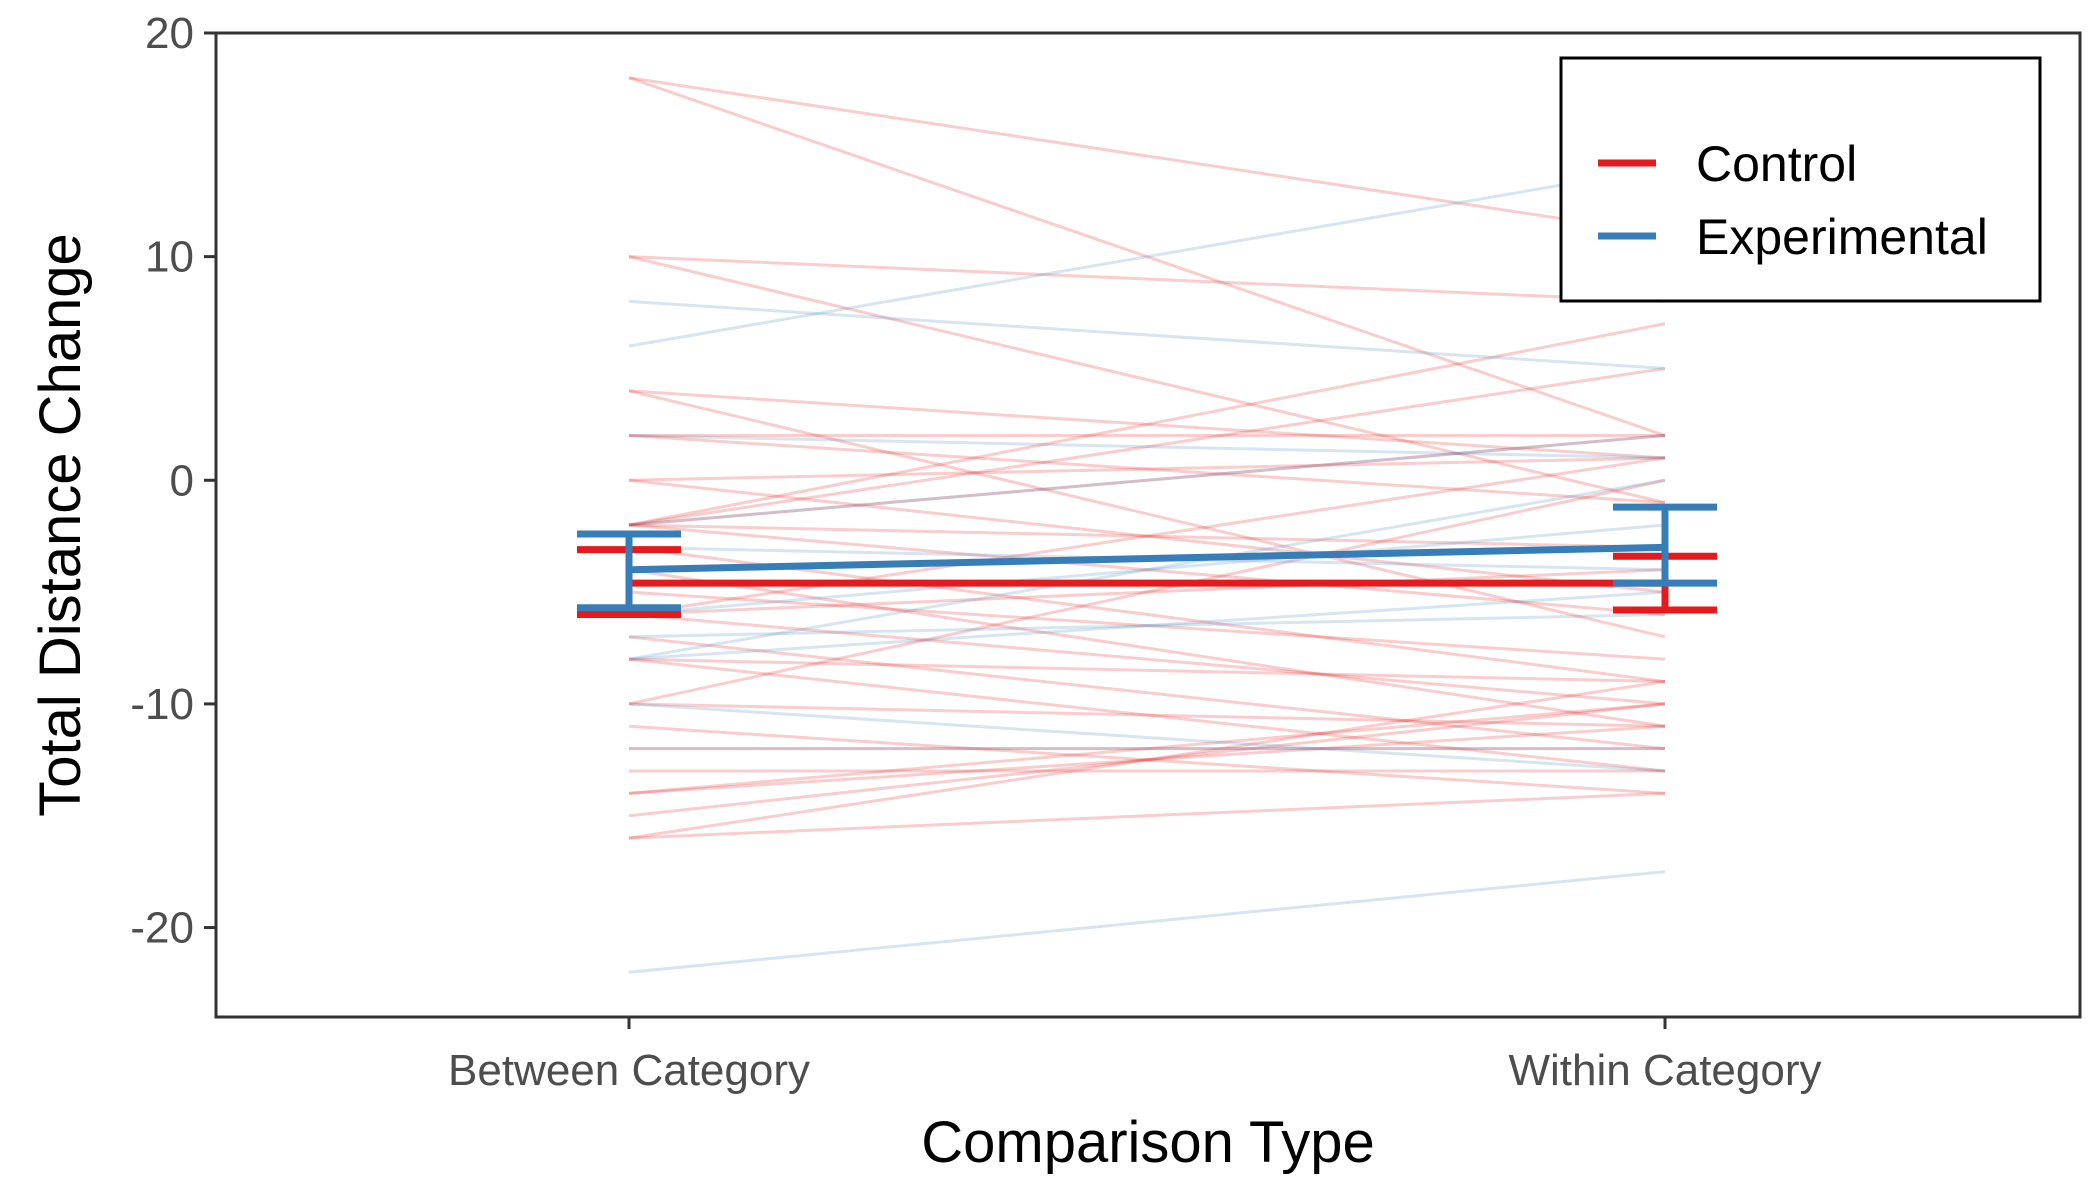 The height and width of the screenshot is (1200, 2100). Describe the element at coordinates (182, 480) in the screenshot. I see `y-tick-label-2: 0` at that location.